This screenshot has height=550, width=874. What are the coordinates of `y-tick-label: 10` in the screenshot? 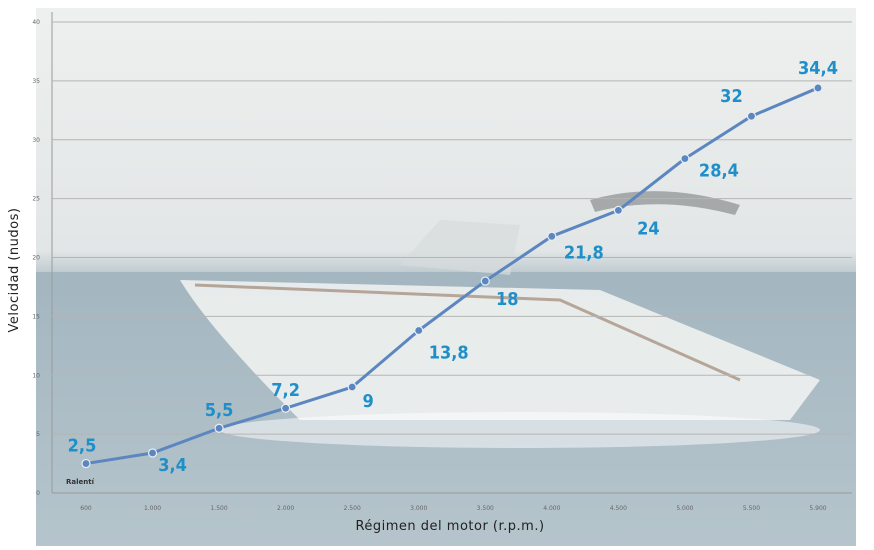 It's located at (36, 375).